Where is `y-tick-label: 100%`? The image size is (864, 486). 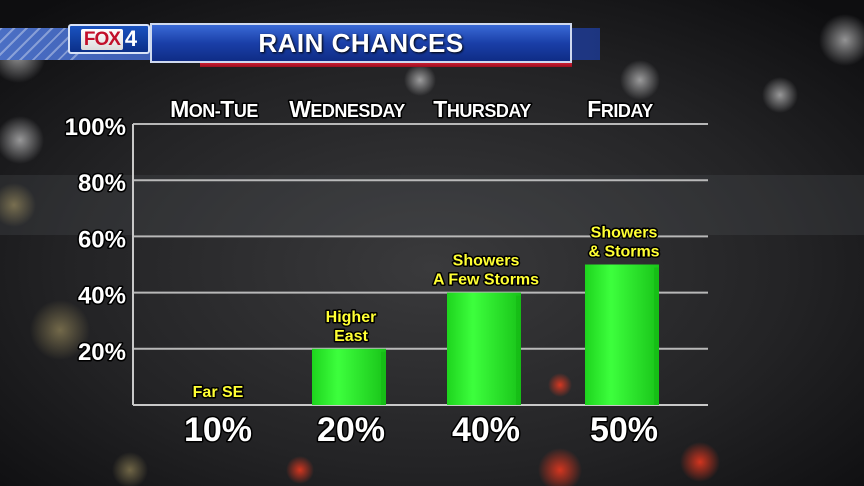 y-tick-label: 100% is located at coordinates (95, 127).